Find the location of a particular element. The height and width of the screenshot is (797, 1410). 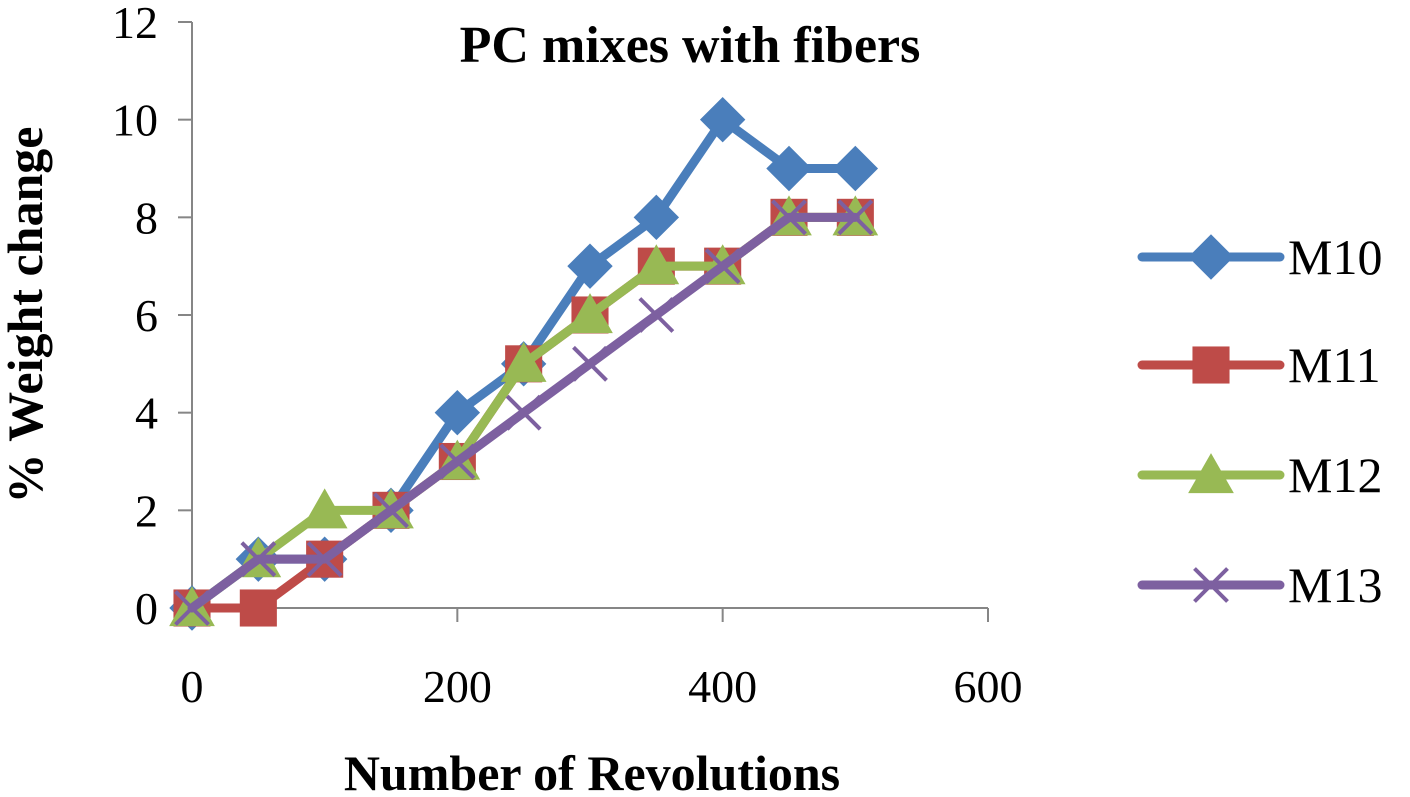

y-tick-label: 10 is located at coordinates (135, 120).